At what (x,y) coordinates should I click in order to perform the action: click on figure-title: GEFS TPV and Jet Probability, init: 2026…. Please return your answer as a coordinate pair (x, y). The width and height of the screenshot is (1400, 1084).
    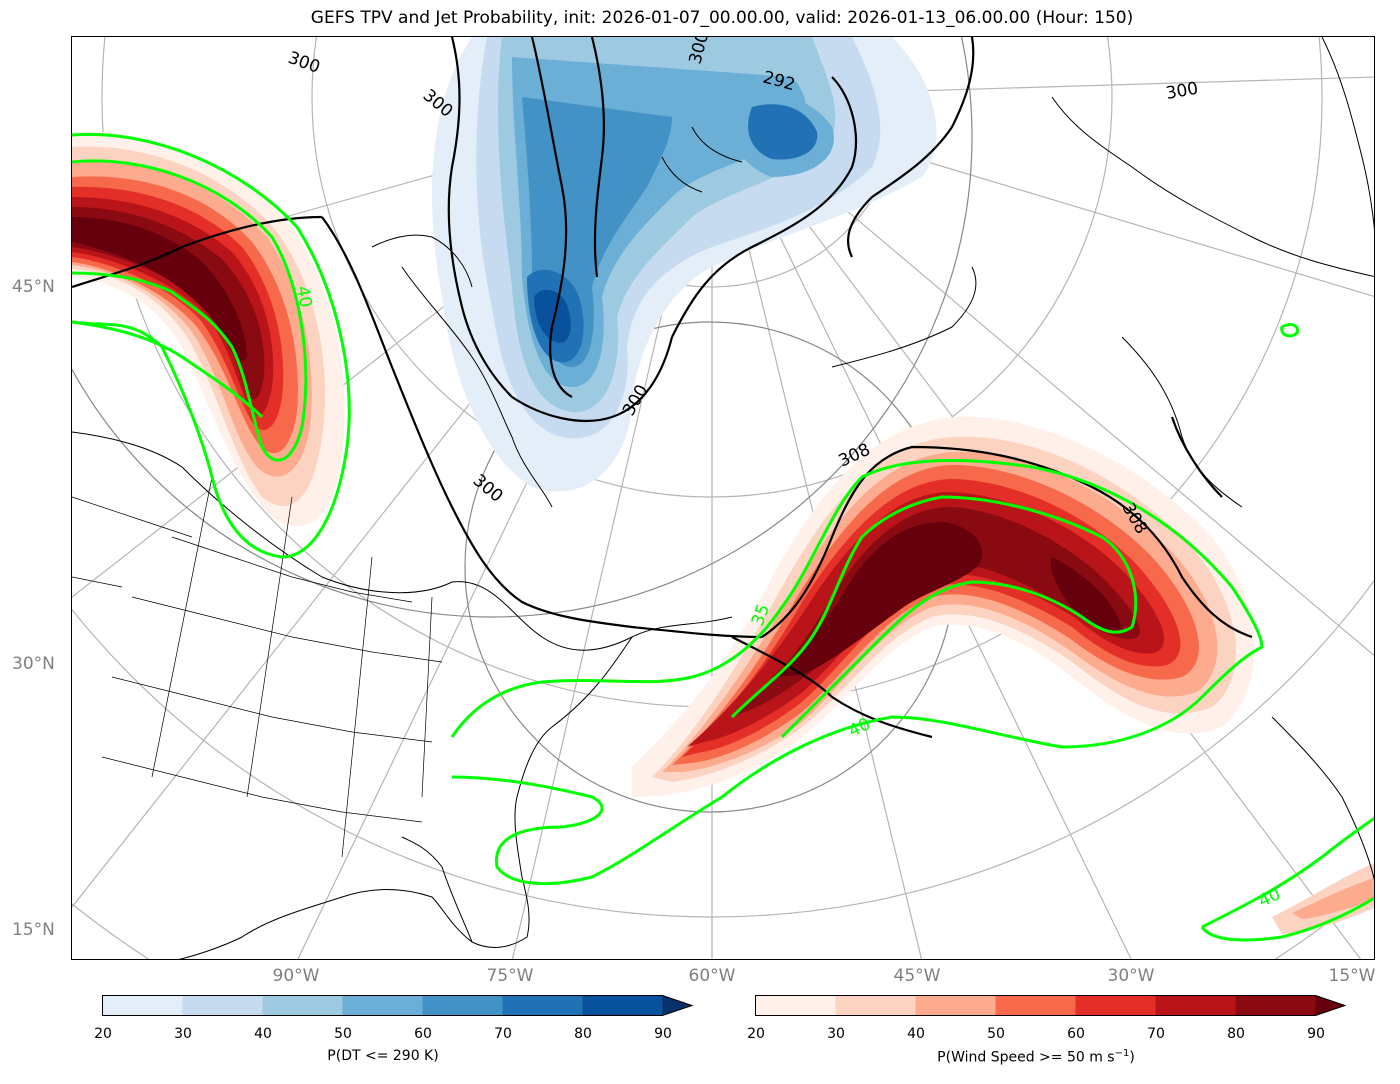
    Looking at the image, I should click on (722, 18).